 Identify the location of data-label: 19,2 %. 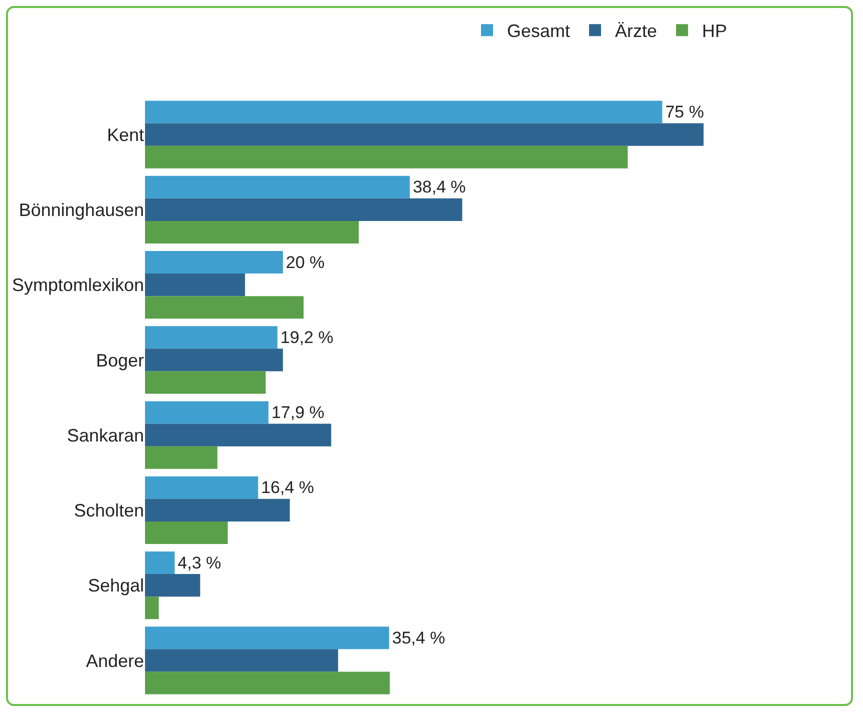
(307, 337).